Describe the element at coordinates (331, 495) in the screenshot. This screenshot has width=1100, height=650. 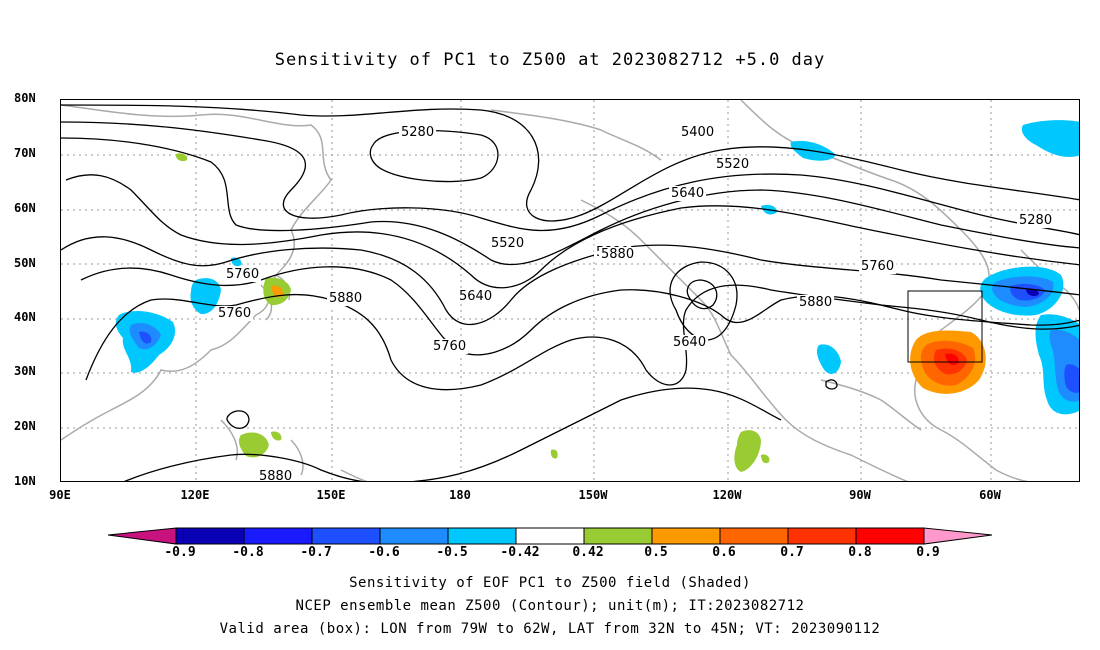
I see `lon-label: 150E` at that location.